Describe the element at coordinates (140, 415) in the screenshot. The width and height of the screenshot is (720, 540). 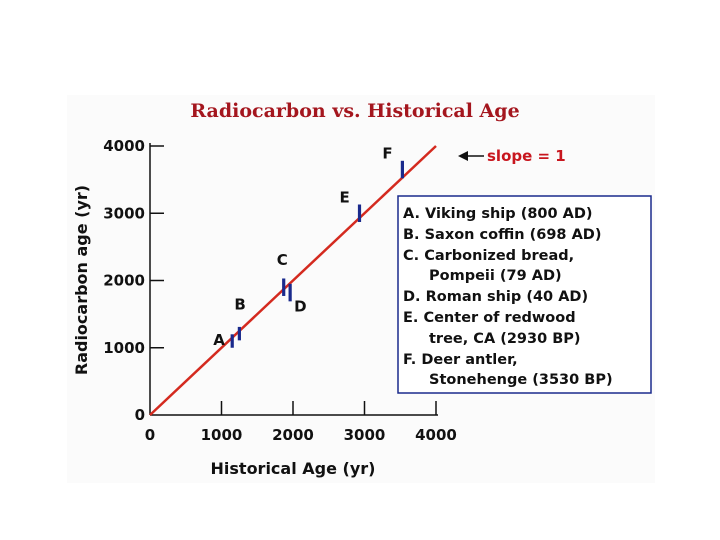
I see `y-tick-label: 0` at that location.